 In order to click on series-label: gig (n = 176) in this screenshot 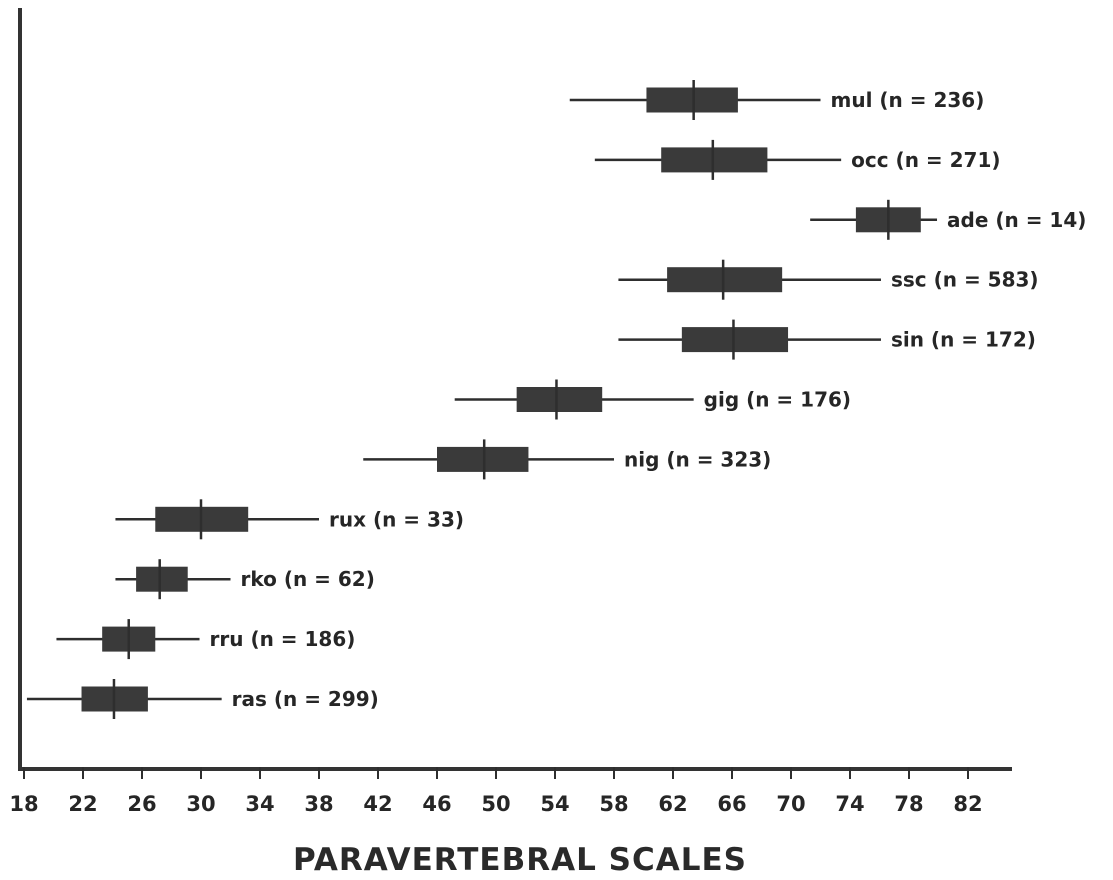, I will do `click(777, 400)`.